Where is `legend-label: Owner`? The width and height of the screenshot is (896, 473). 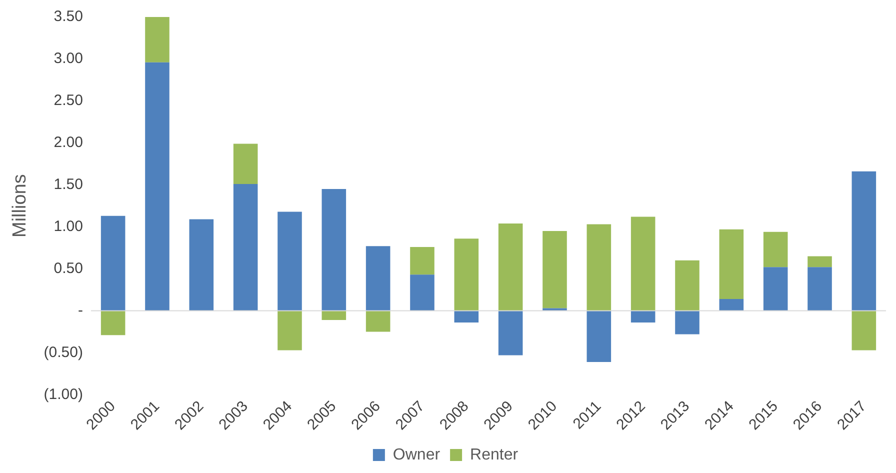 legend-label: Owner is located at coordinates (416, 455).